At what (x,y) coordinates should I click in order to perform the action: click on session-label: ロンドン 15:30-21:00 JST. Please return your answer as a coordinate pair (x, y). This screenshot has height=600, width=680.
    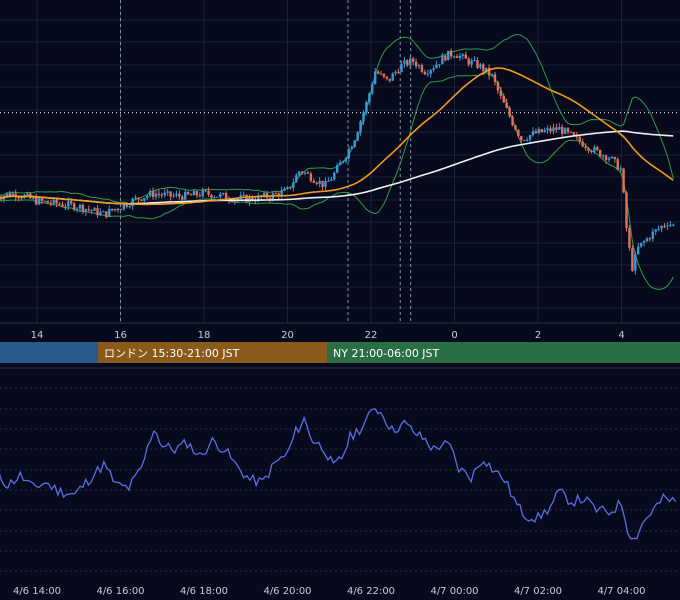
    Looking at the image, I should click on (172, 353).